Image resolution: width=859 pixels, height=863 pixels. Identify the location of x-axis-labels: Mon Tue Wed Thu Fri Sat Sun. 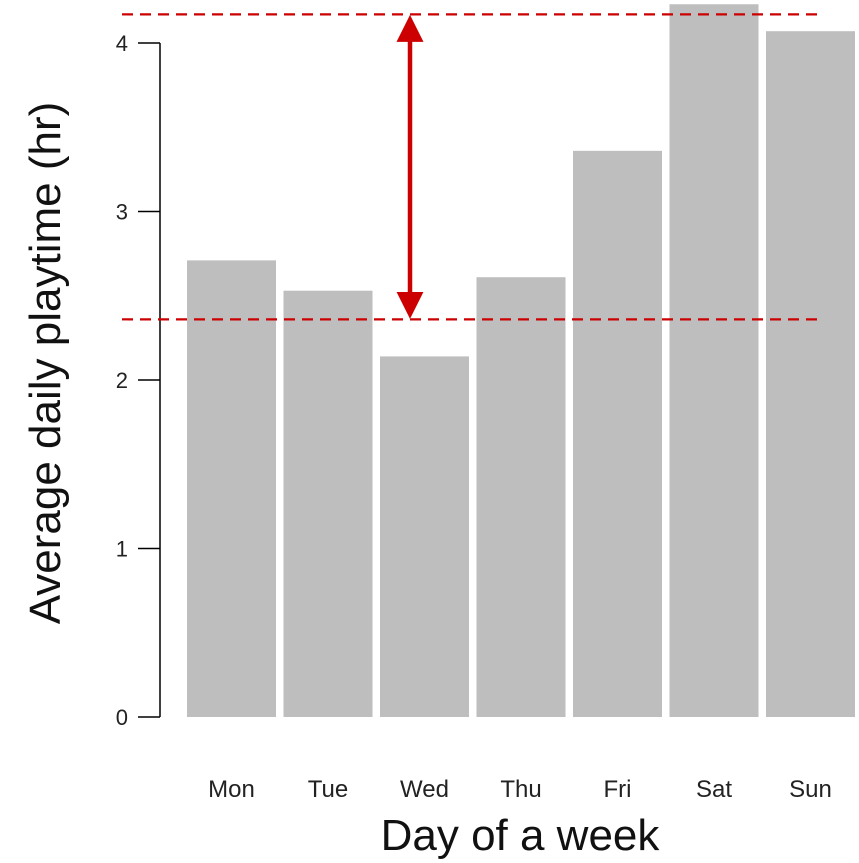
(520, 789).